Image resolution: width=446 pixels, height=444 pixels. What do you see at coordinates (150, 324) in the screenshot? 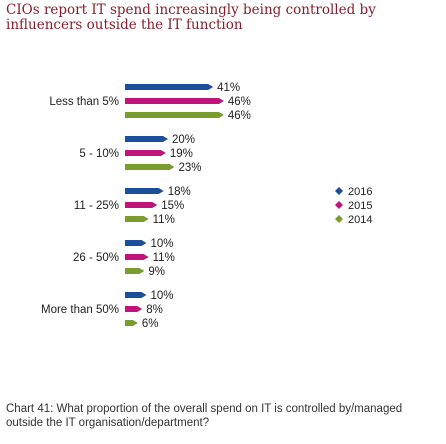
I see `value-label: 6%` at bounding box center [150, 324].